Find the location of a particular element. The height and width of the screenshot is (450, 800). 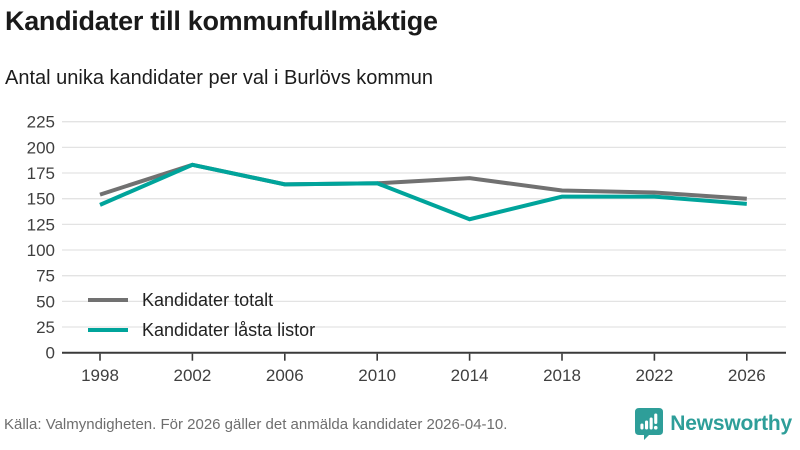

y-axis-tick-label: 50 is located at coordinates (45, 301).